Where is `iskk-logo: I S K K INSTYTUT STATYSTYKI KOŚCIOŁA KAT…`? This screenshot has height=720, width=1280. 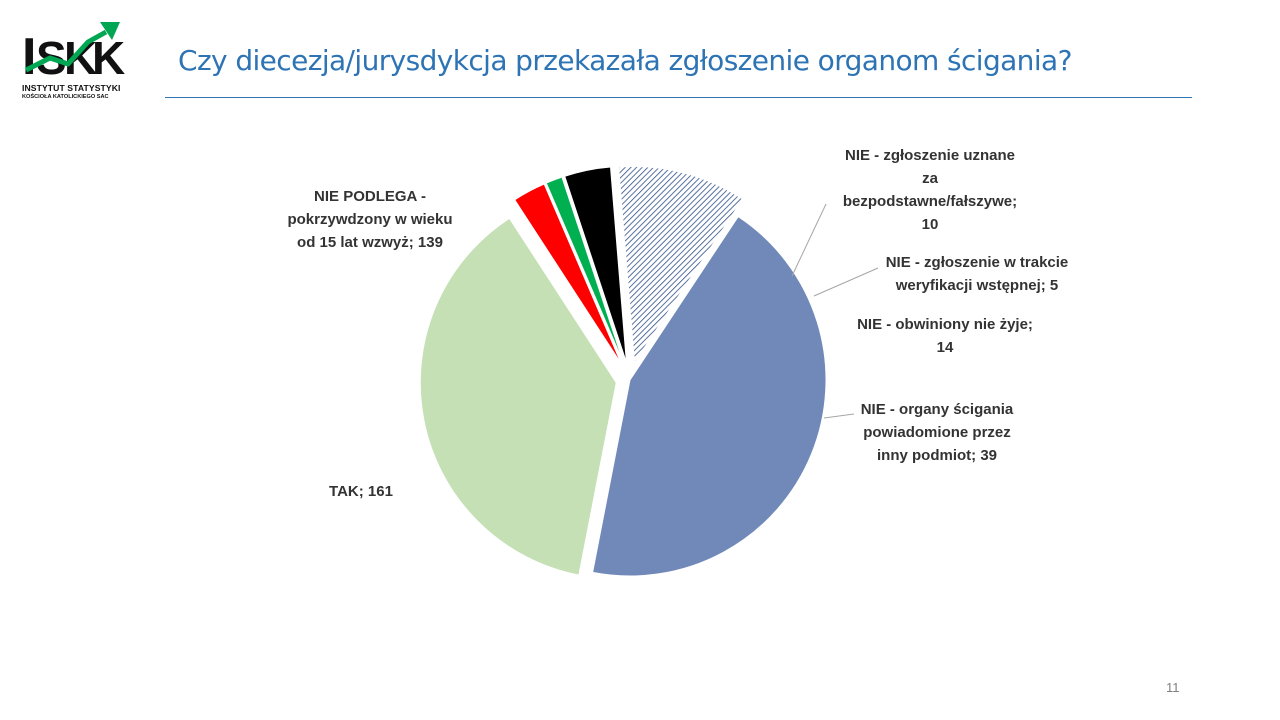 iskk-logo: I S K K INSTYTUT STATYSTYKI KOŚCIOŁA KAT… is located at coordinates (75, 61).